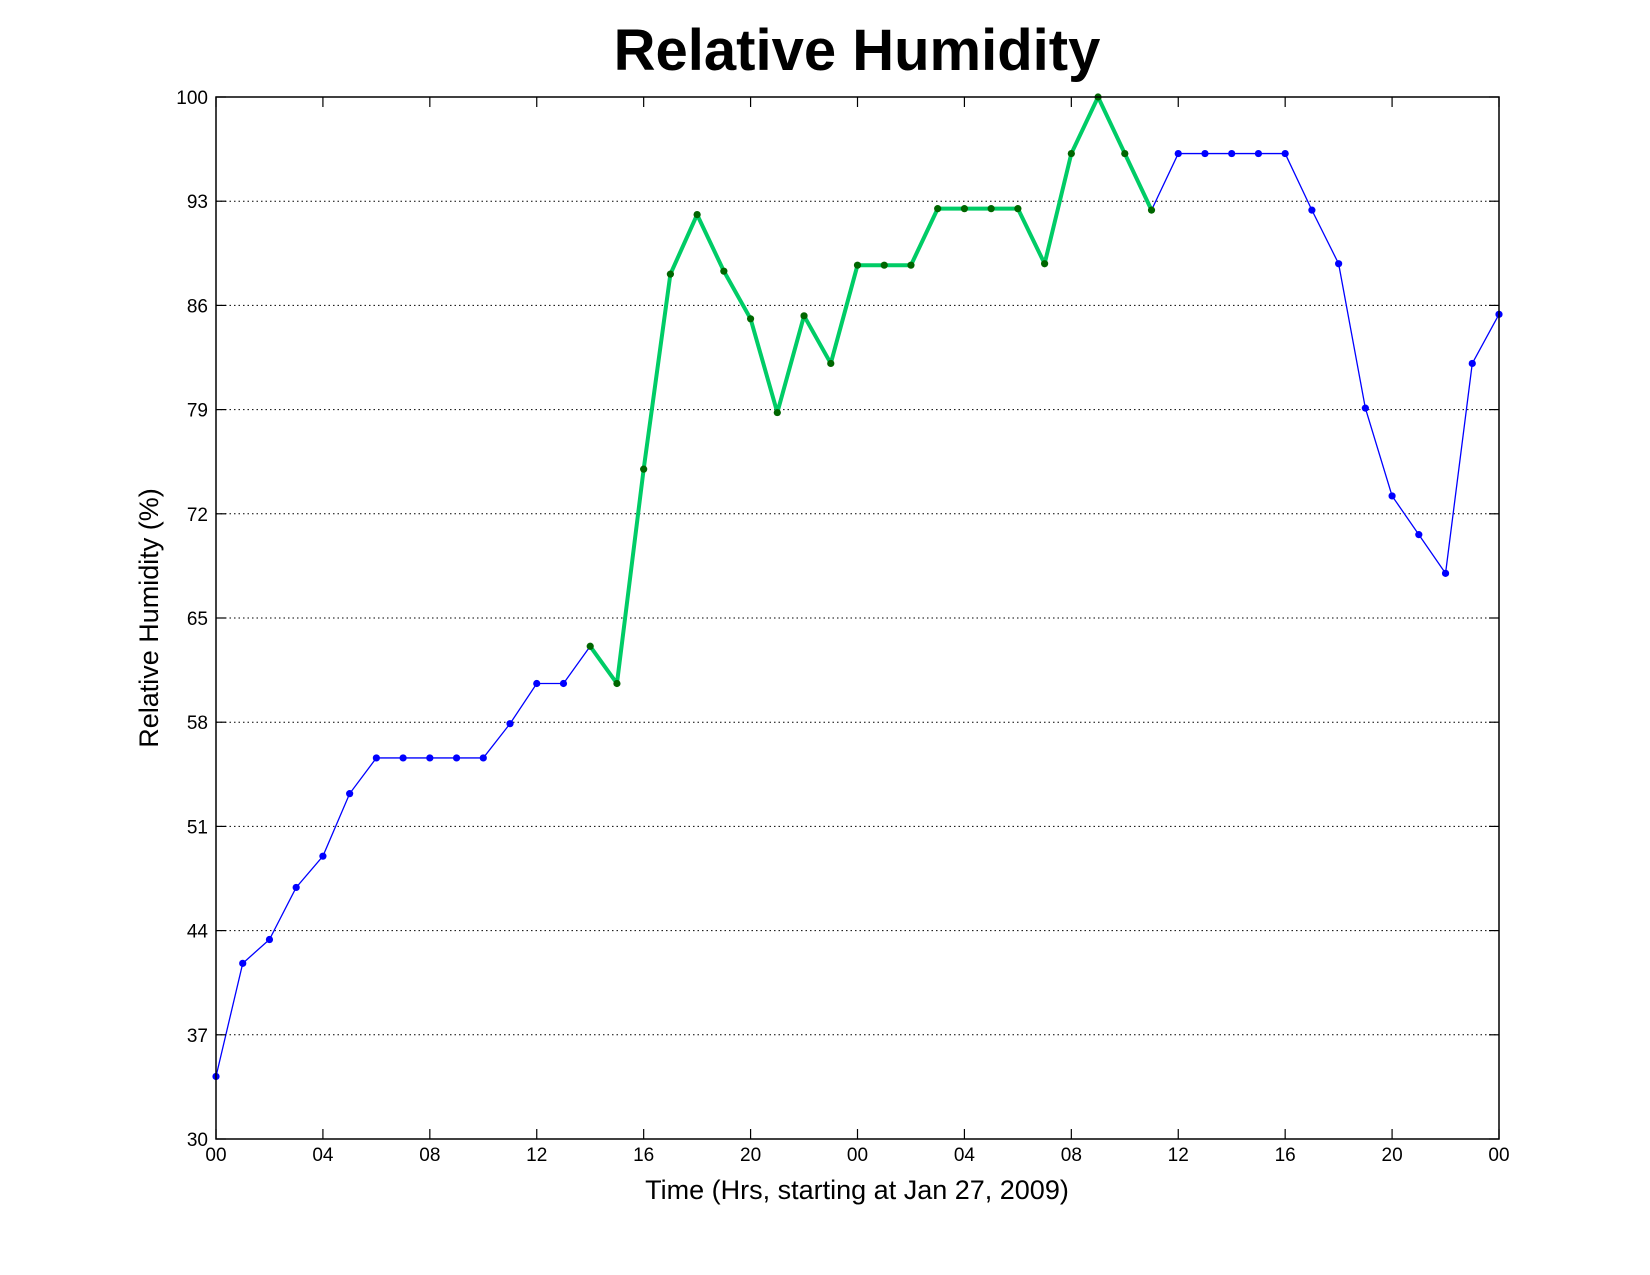  I want to click on y-tick-label: 72, so click(197, 515).